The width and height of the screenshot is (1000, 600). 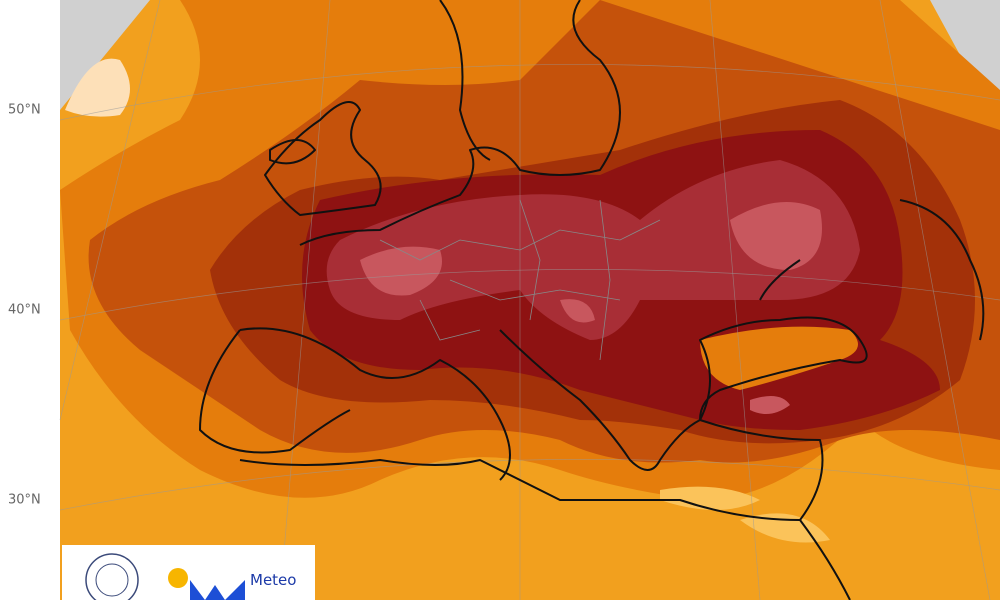 What do you see at coordinates (178, 578) in the screenshot?
I see `meteo-sun` at bounding box center [178, 578].